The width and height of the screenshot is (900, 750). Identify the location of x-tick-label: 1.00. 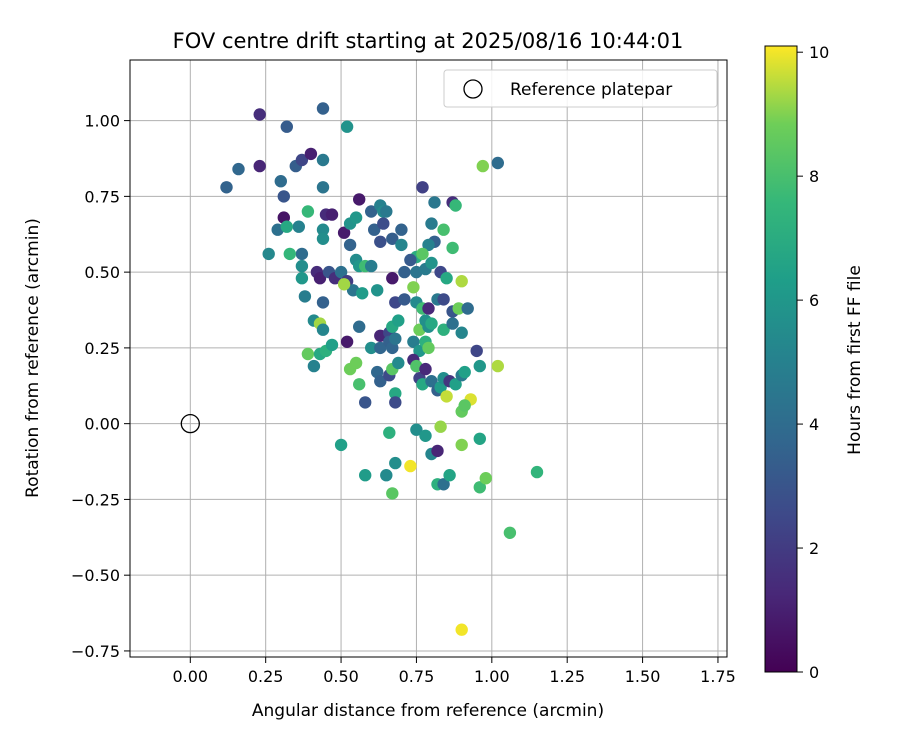
(492, 676).